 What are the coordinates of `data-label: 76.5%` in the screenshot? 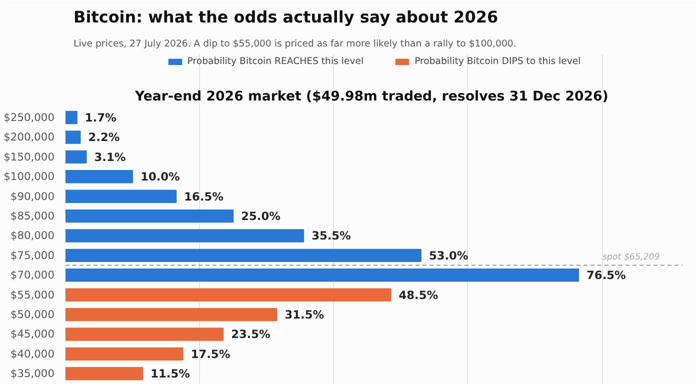 It's located at (606, 275).